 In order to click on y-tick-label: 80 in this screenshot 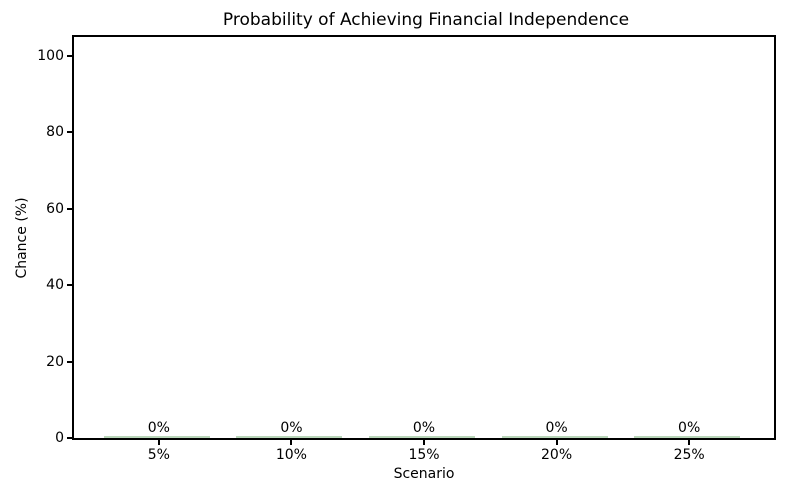, I will do `click(55, 132)`.